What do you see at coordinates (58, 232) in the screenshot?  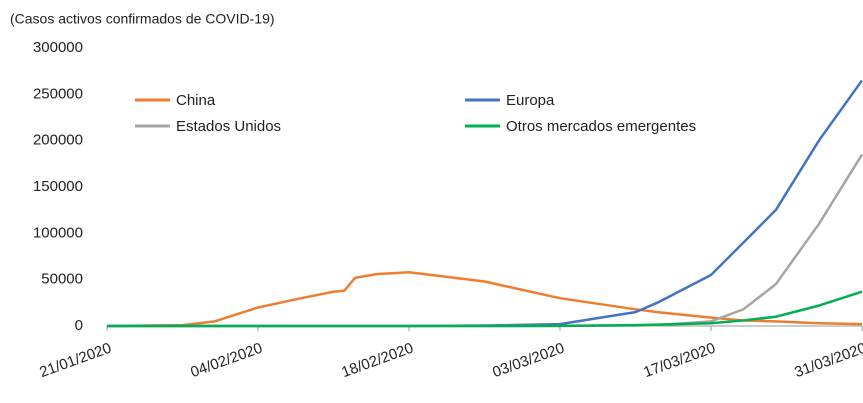 I see `y-tick-label: 100000` at bounding box center [58, 232].